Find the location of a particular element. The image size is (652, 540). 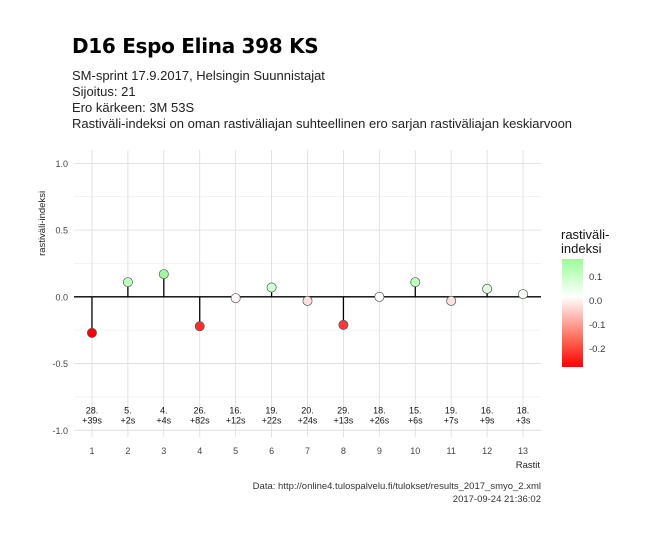

point-rank-label: 15. is located at coordinates (415, 411).